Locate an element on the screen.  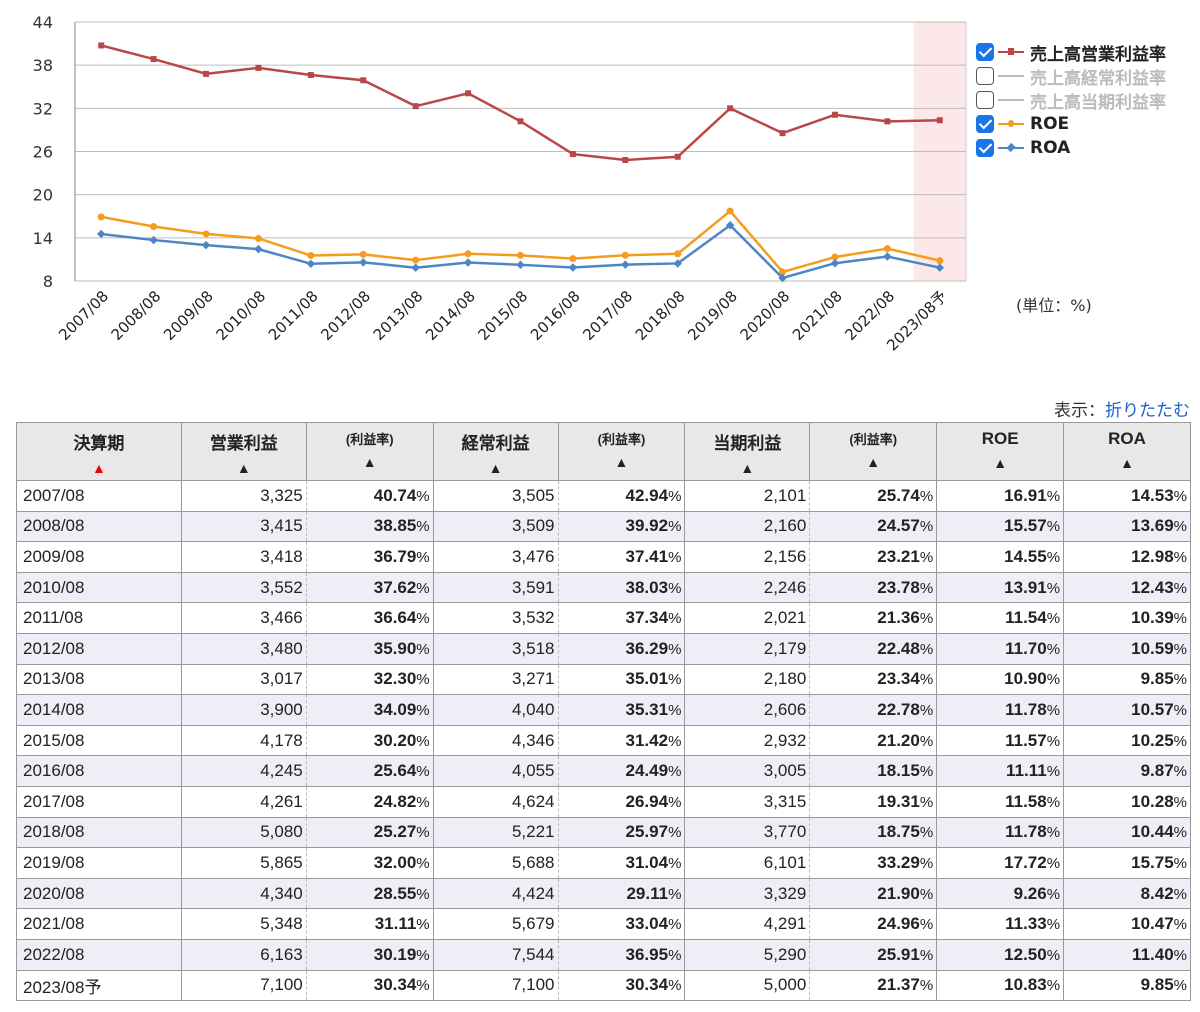
cell-net-rate: 18.15% is located at coordinates (873, 771).